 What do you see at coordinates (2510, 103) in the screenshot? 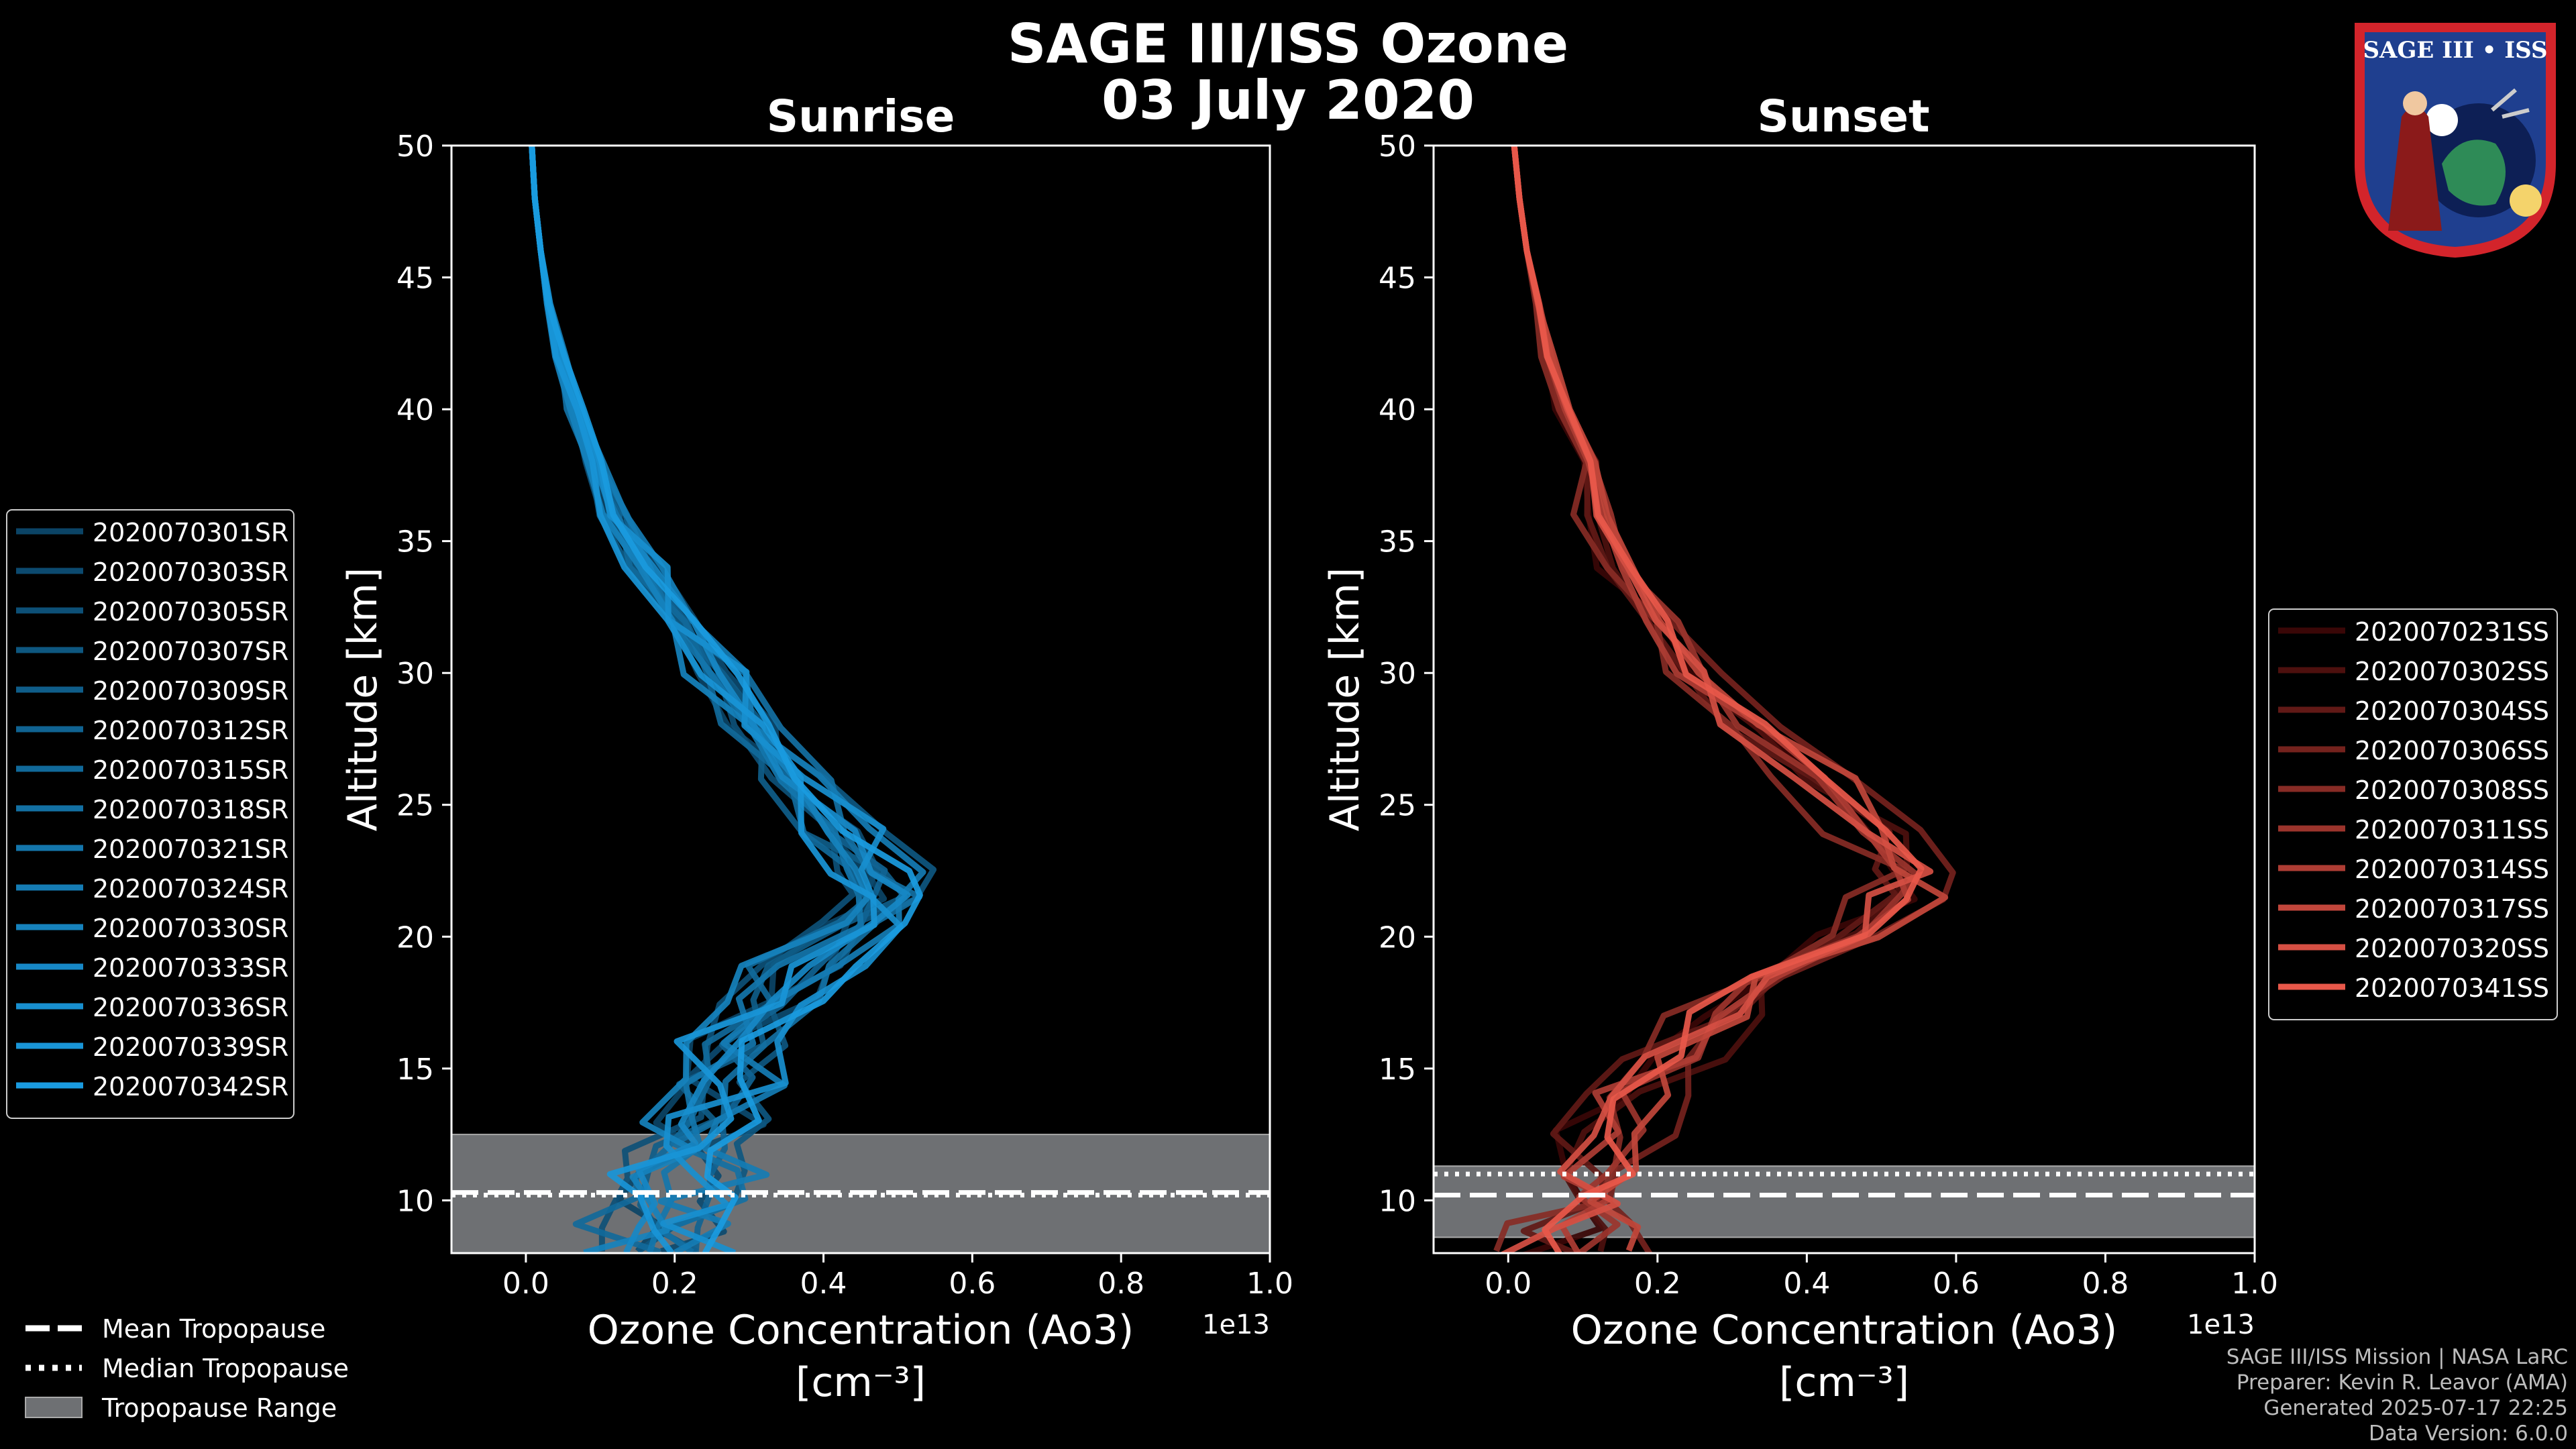
I see `logo-iss` at bounding box center [2510, 103].